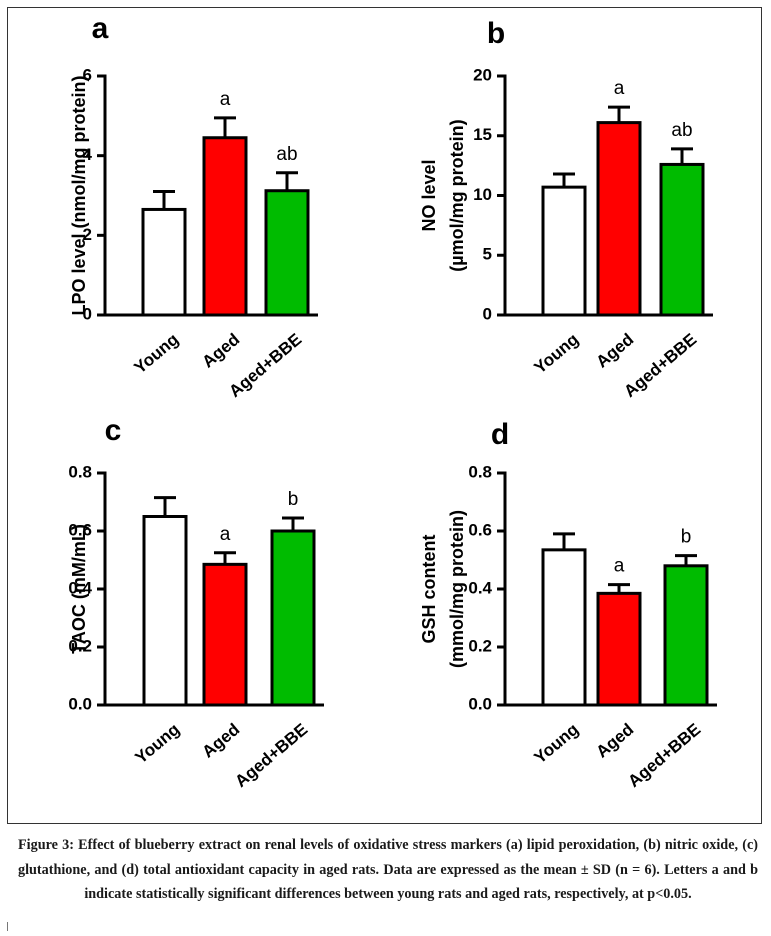 This screenshot has height=936, width=771. What do you see at coordinates (457, 589) in the screenshot?
I see `y-axis-label: (mmol/mg protein)` at bounding box center [457, 589].